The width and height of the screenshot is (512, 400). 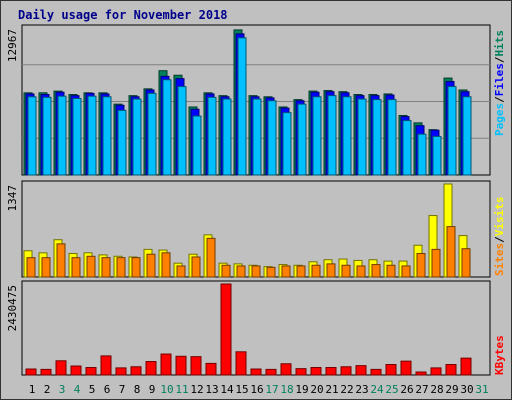 I want to click on x-label-day-27: 27, so click(x=421, y=389).